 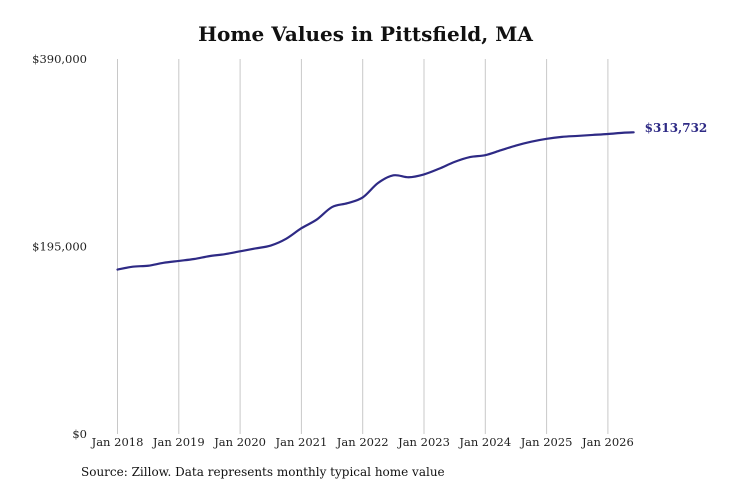 What do you see at coordinates (423, 442) in the screenshot?
I see `x-tick-label: Jan 2023` at bounding box center [423, 442].